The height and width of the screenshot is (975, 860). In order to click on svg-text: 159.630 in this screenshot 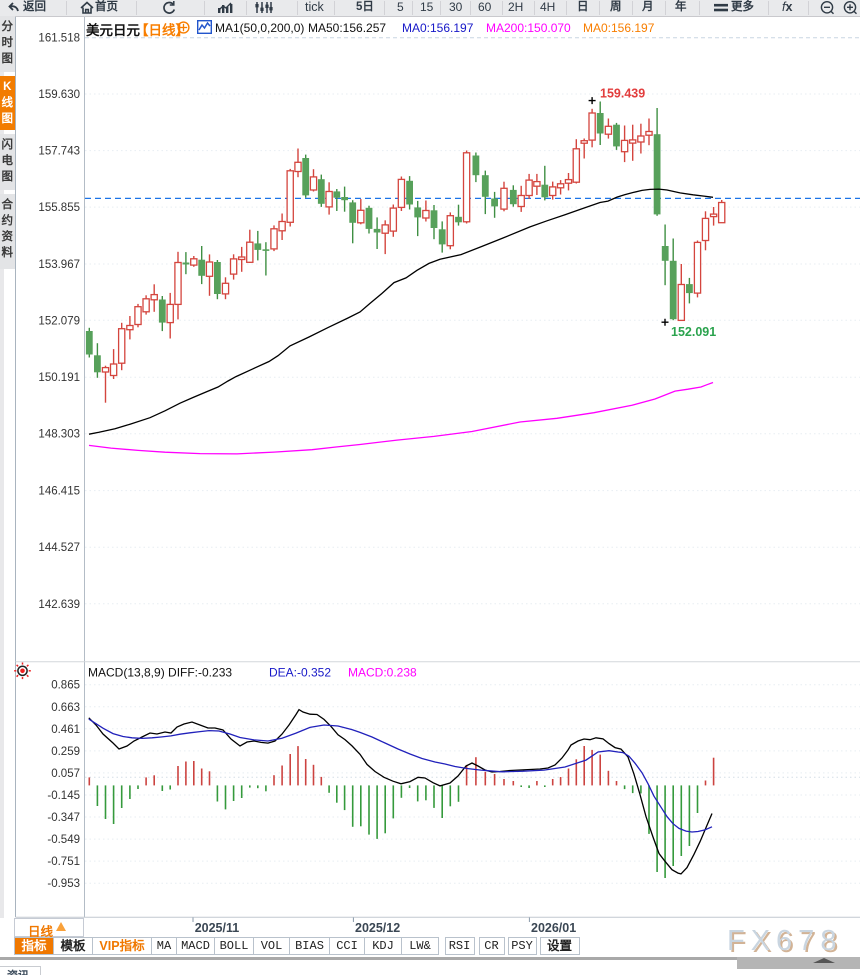, I will do `click(59, 95)`.